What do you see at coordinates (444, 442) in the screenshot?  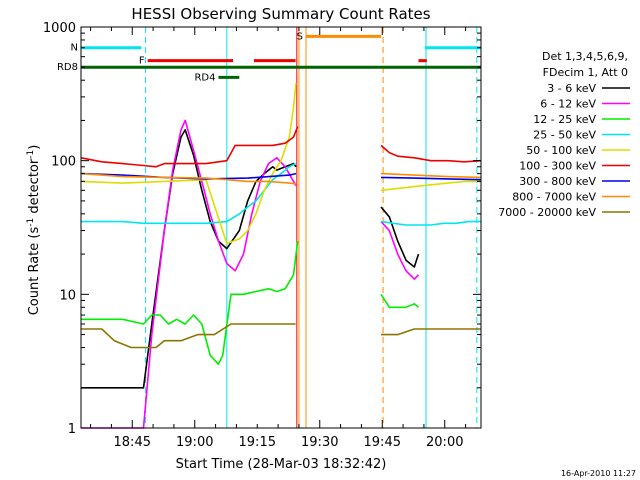 I see `x-tick-label-20-00: 20:00` at bounding box center [444, 442].